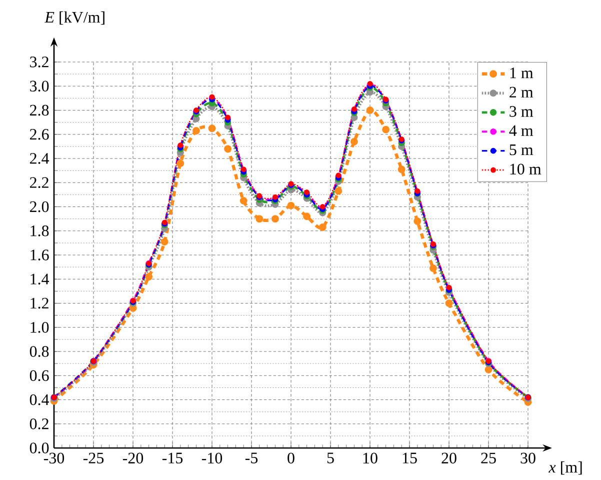  What do you see at coordinates (54, 458) in the screenshot?
I see `x-tick-label: -30` at bounding box center [54, 458].